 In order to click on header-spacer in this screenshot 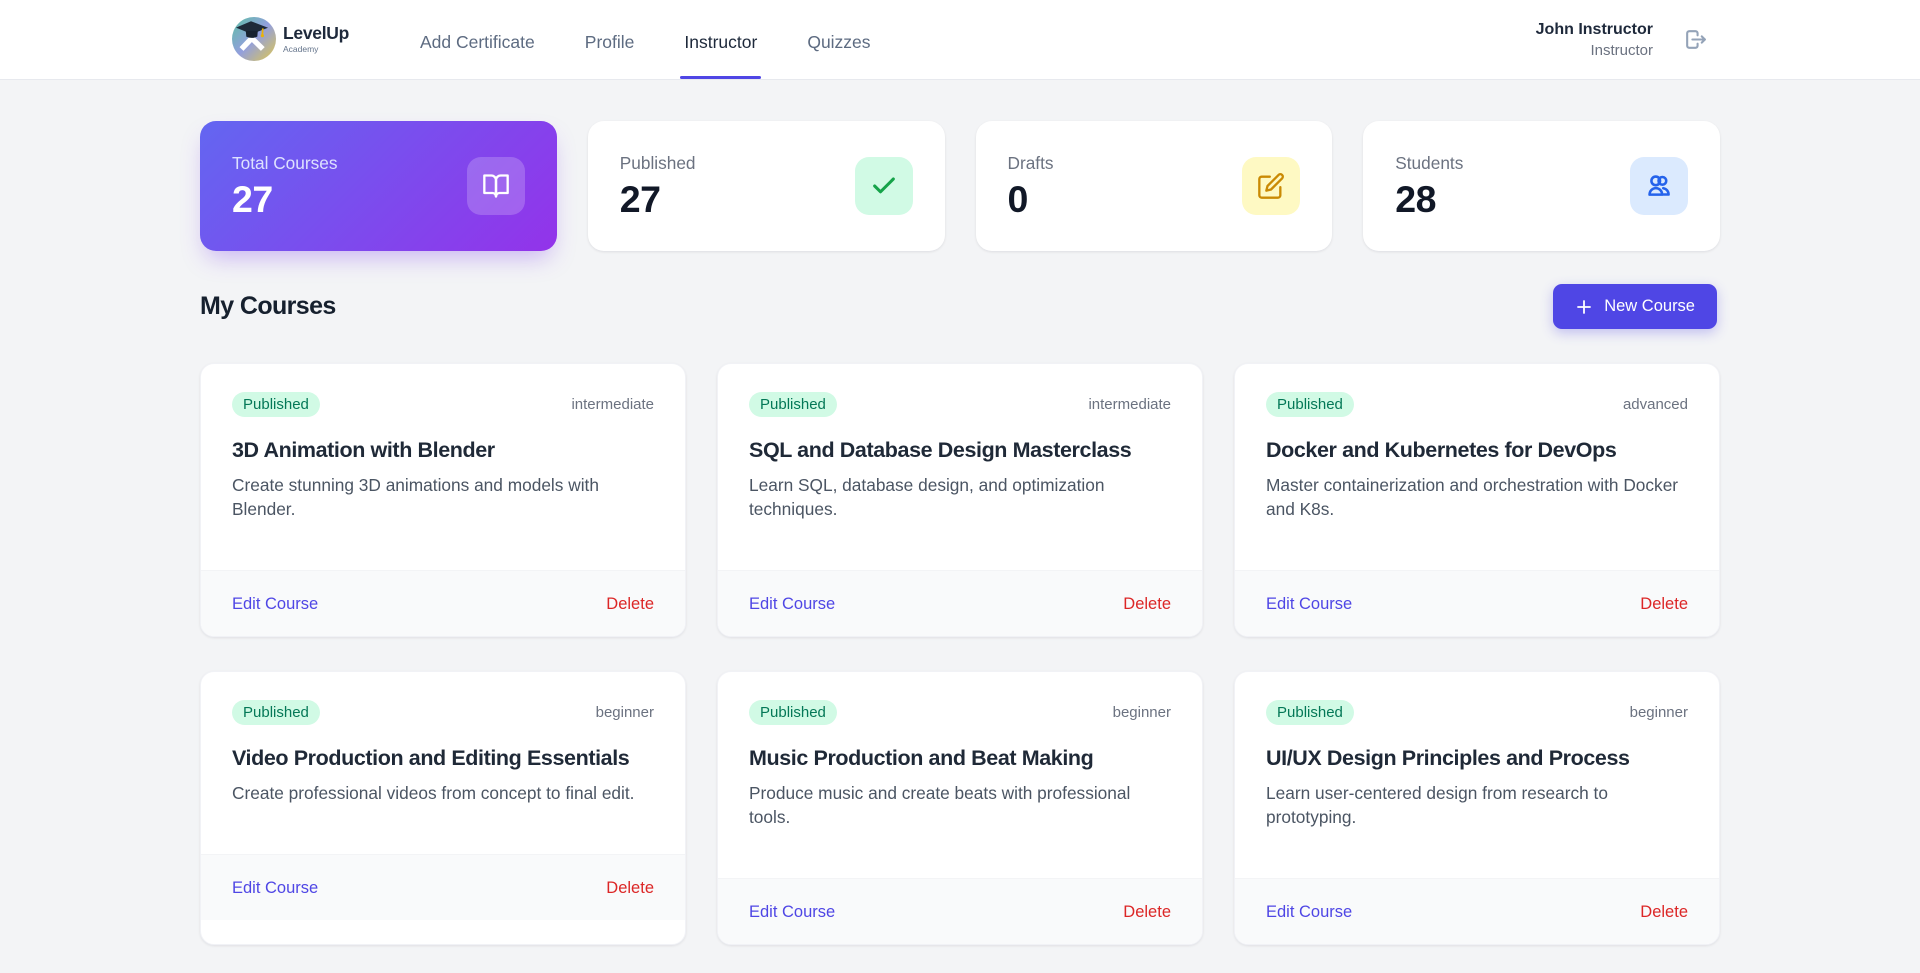, I will do `click(1203, 39)`.